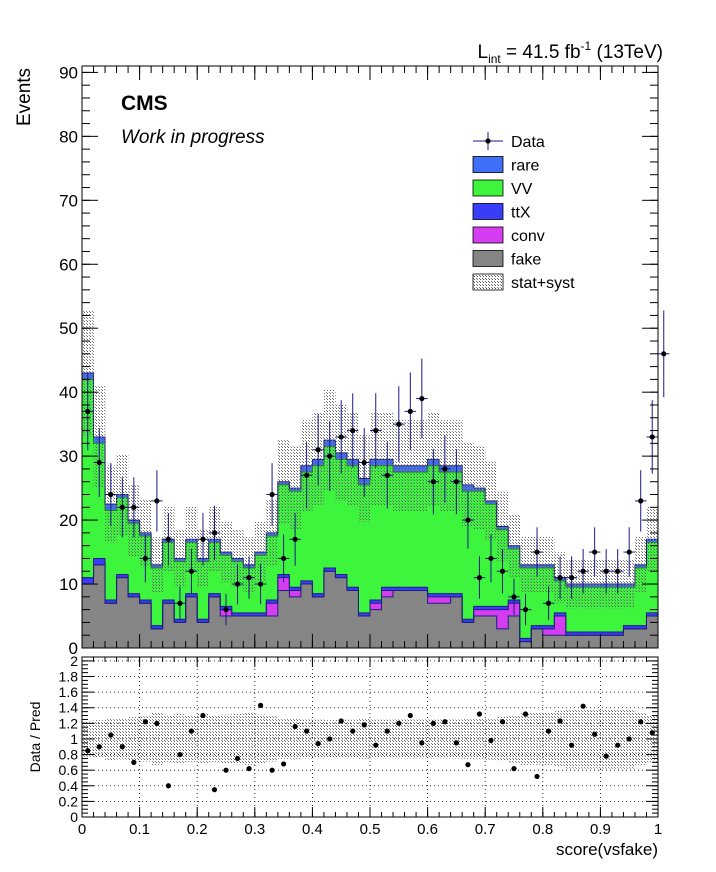 Image resolution: width=716 pixels, height=872 pixels. What do you see at coordinates (312, 829) in the screenshot?
I see `x-tick-label: 0.4` at bounding box center [312, 829].